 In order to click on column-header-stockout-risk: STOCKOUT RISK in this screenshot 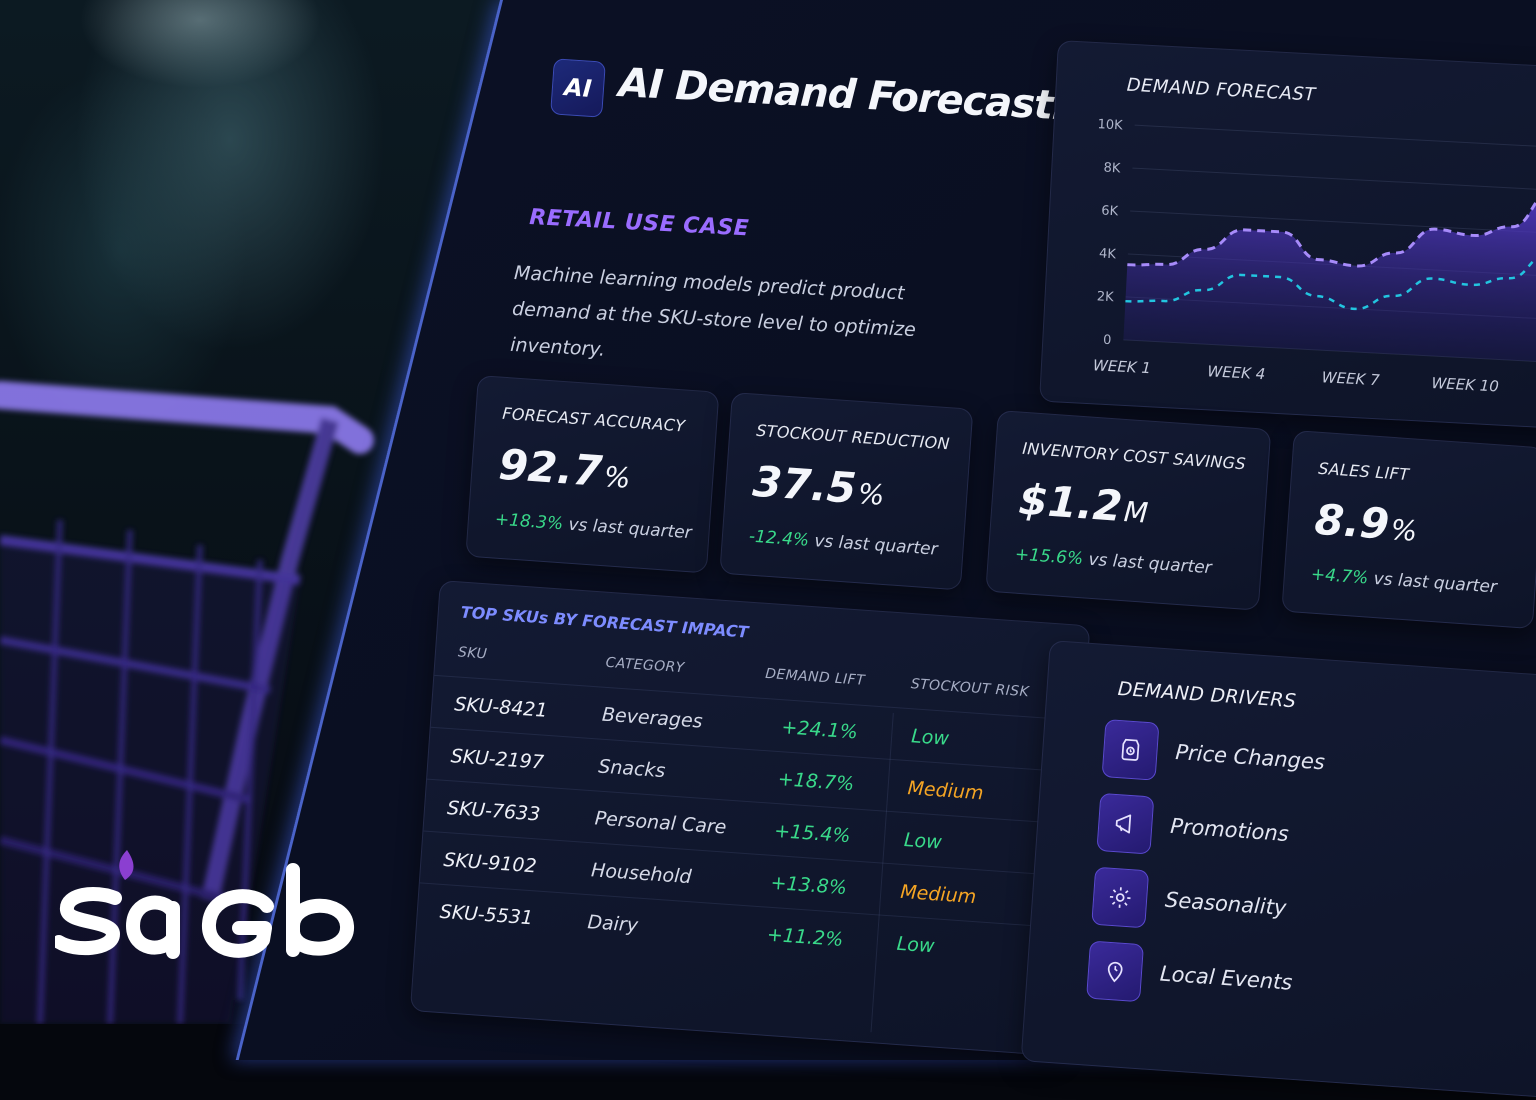, I will do `click(970, 688)`.